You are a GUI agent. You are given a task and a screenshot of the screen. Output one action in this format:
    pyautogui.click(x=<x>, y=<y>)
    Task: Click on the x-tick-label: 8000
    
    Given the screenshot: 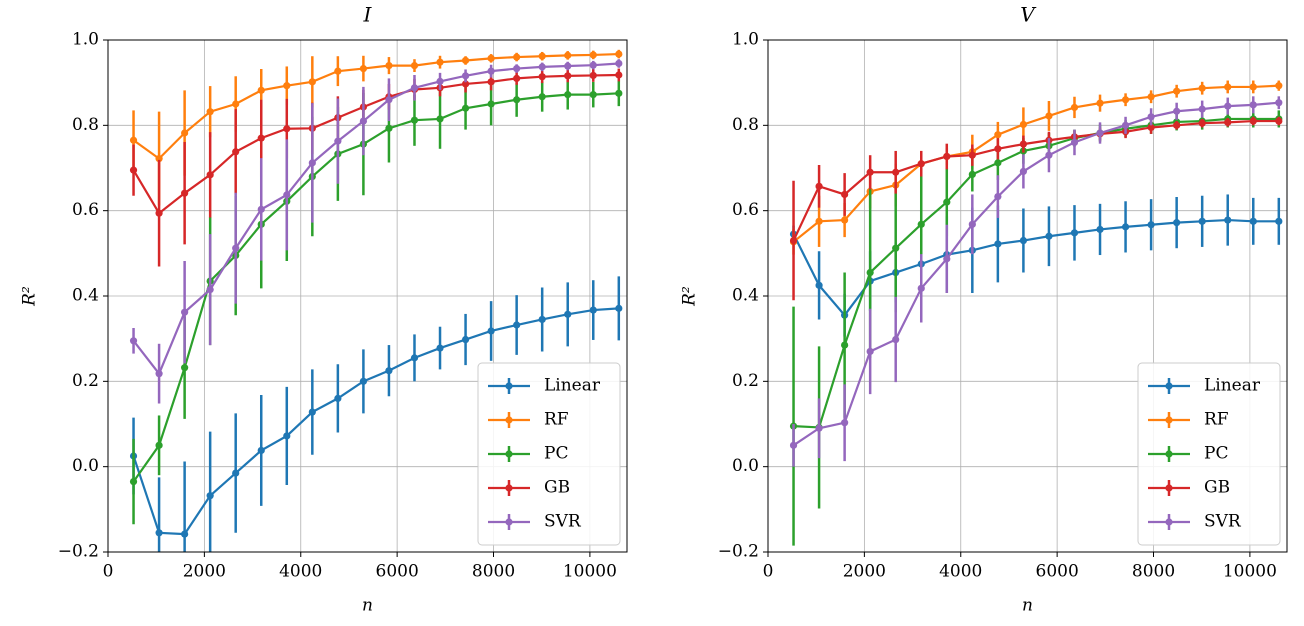 What is the action you would take?
    pyautogui.click(x=493, y=572)
    